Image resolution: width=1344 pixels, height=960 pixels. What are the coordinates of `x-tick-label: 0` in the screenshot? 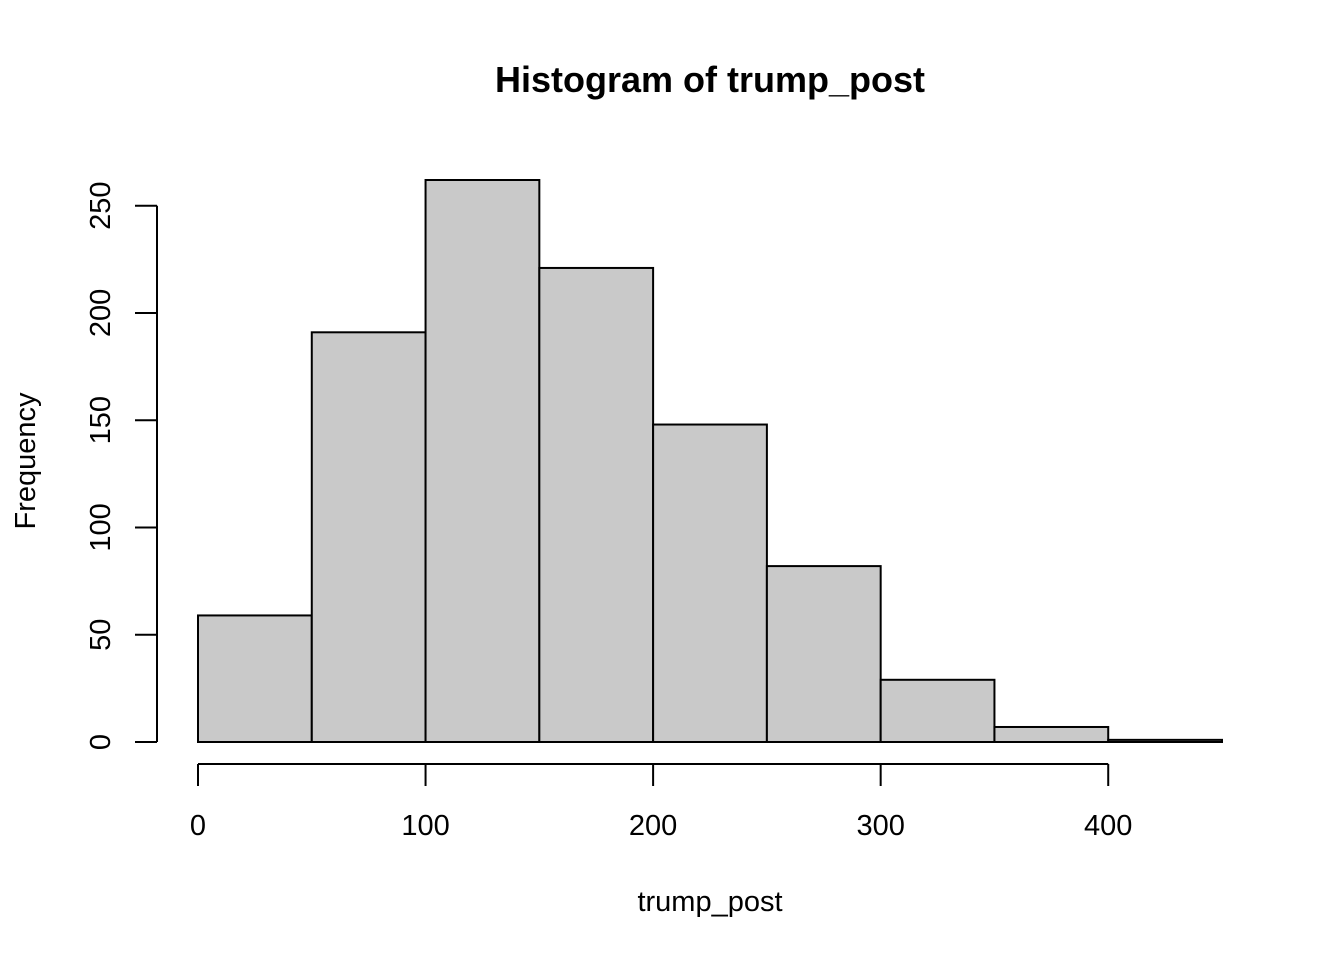 It's located at (198, 826).